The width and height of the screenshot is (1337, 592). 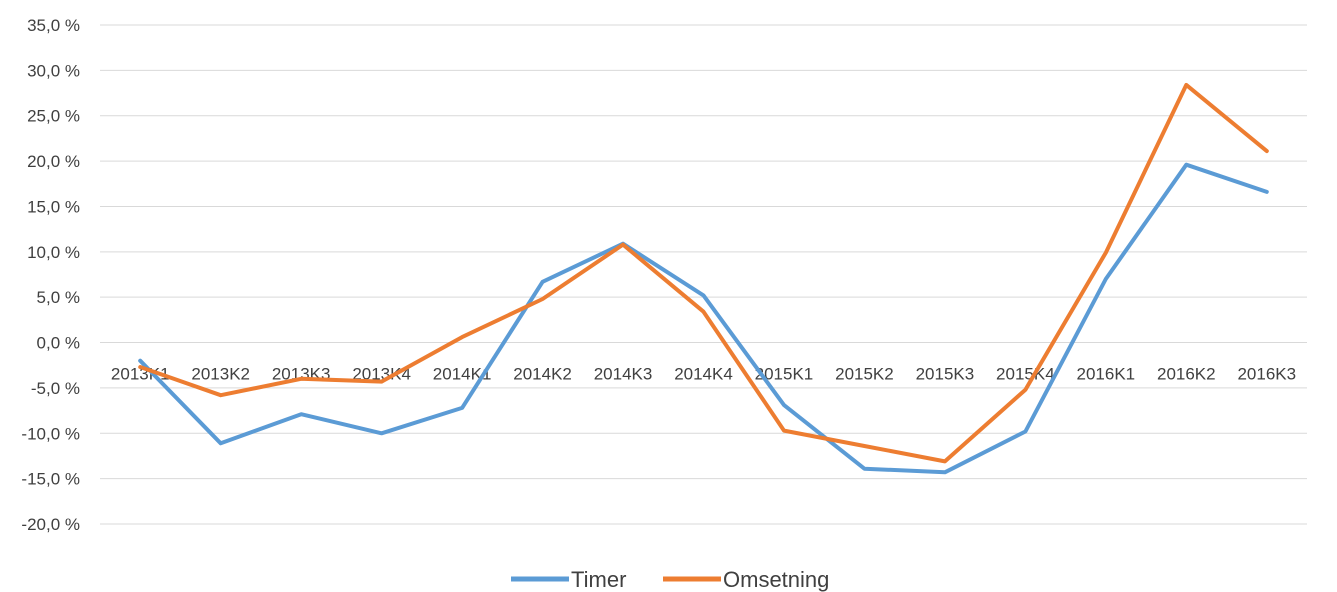 I want to click on x-tick-label: 2016K2, so click(x=1186, y=374).